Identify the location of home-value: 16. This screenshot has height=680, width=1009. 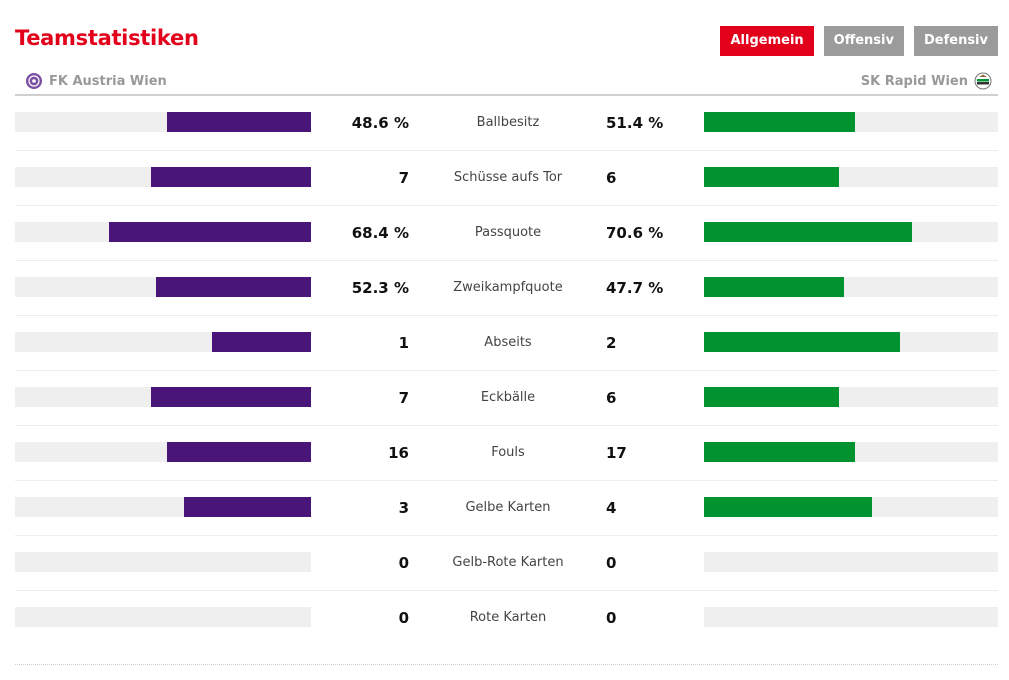
(398, 453).